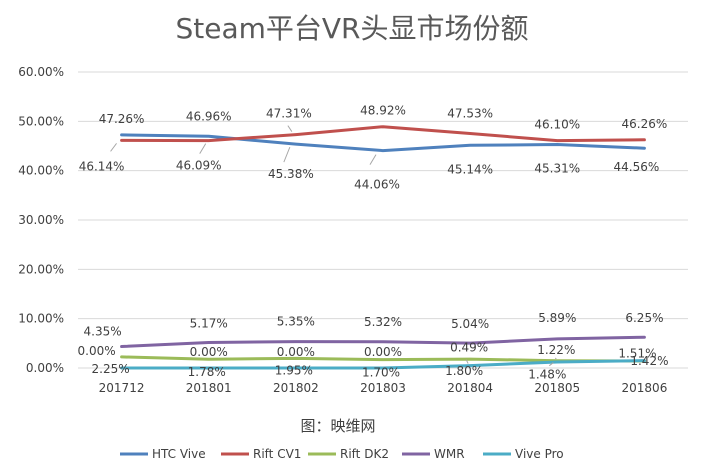  I want to click on data-label: 1.80%, so click(464, 371).